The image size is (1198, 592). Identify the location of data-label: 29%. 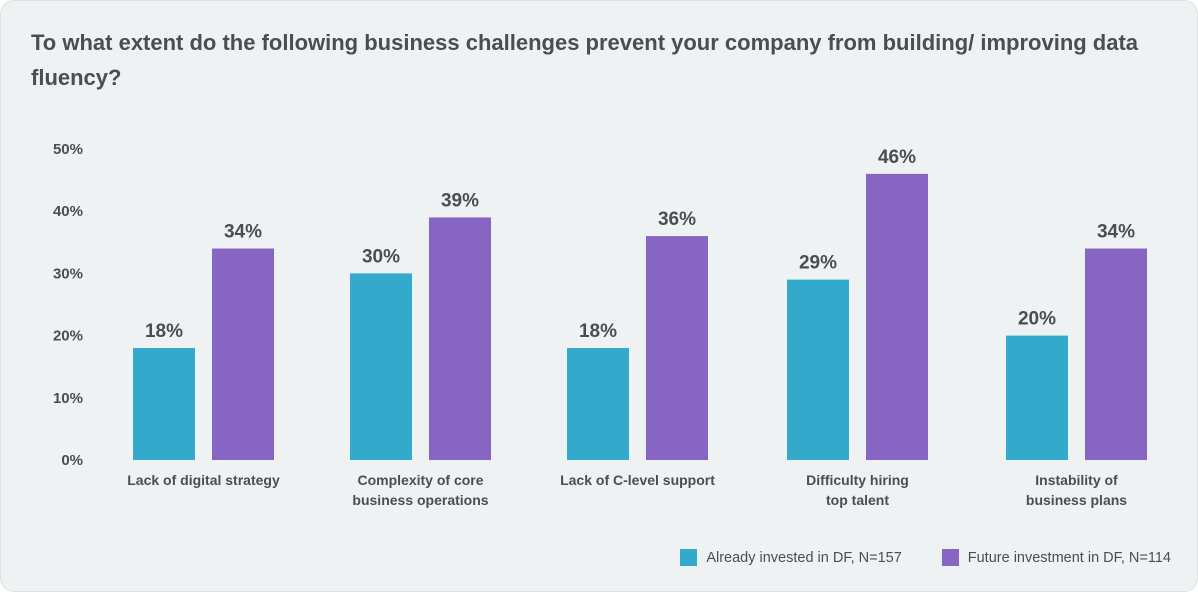
(818, 263).